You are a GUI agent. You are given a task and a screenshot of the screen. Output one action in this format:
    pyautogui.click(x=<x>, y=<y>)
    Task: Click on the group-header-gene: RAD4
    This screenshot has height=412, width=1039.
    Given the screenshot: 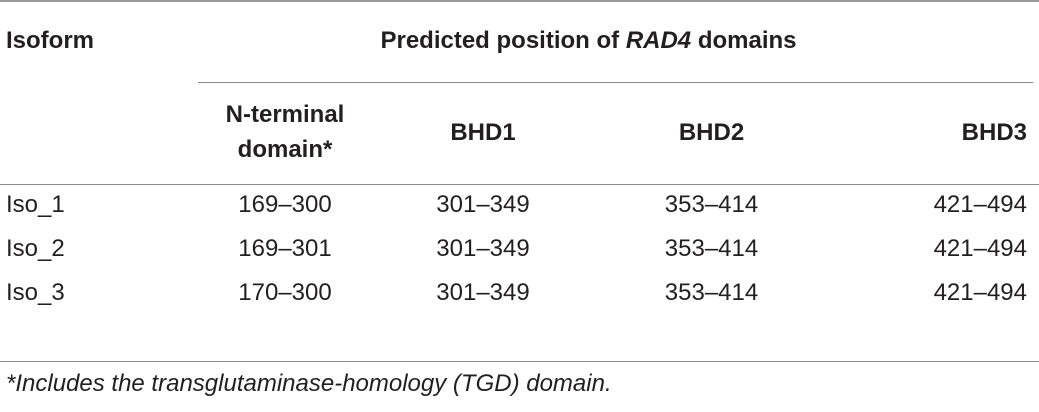 What is the action you would take?
    pyautogui.click(x=658, y=41)
    